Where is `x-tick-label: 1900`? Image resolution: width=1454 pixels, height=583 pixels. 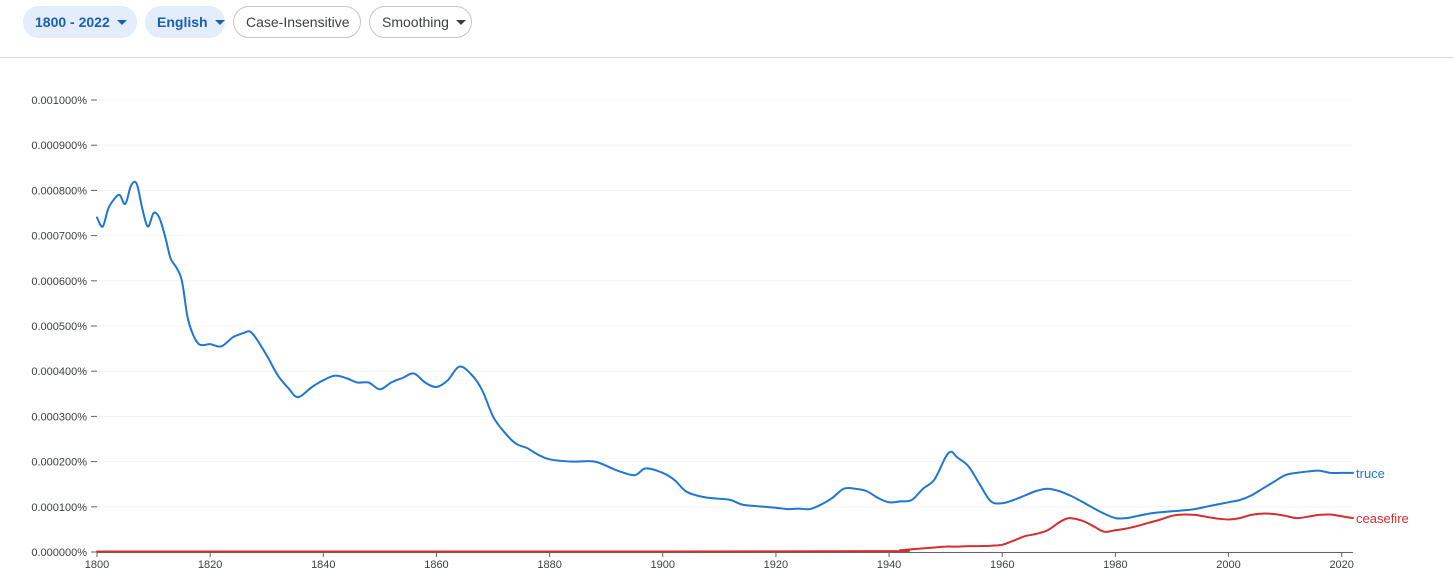
x-tick-label: 1900 is located at coordinates (663, 565).